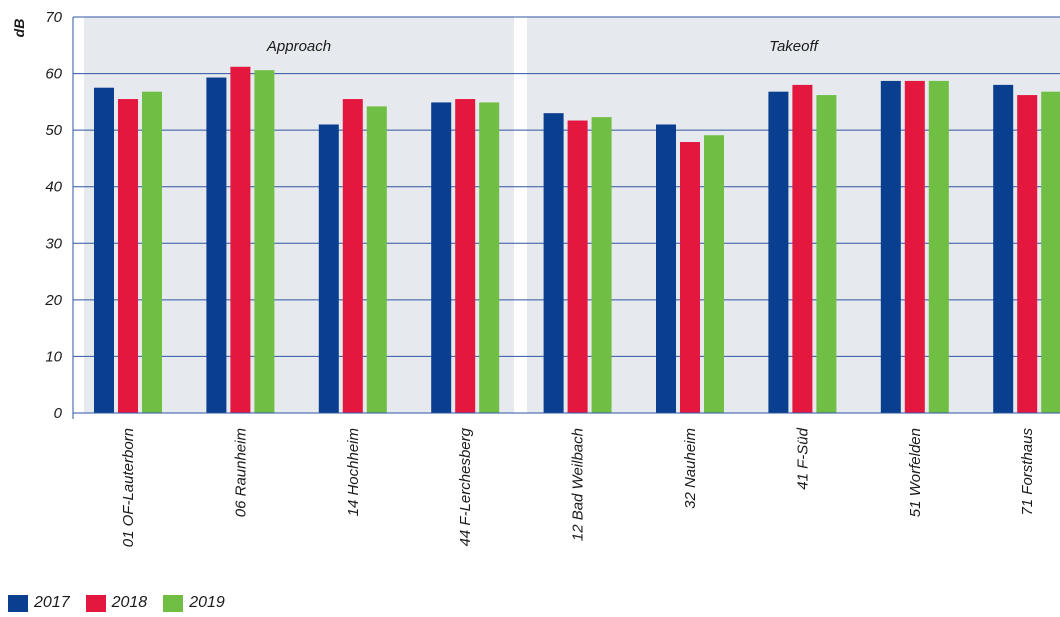  Describe the element at coordinates (53, 300) in the screenshot. I see `y-tick-label: 20` at that location.